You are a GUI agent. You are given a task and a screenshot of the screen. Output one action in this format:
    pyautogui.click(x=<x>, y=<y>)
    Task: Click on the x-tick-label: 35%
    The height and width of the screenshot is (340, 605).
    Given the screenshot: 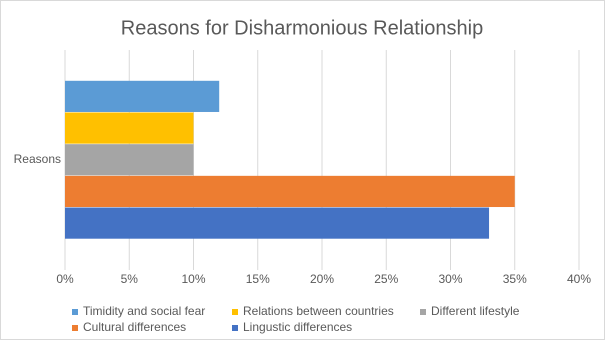 What is the action you would take?
    pyautogui.click(x=515, y=279)
    